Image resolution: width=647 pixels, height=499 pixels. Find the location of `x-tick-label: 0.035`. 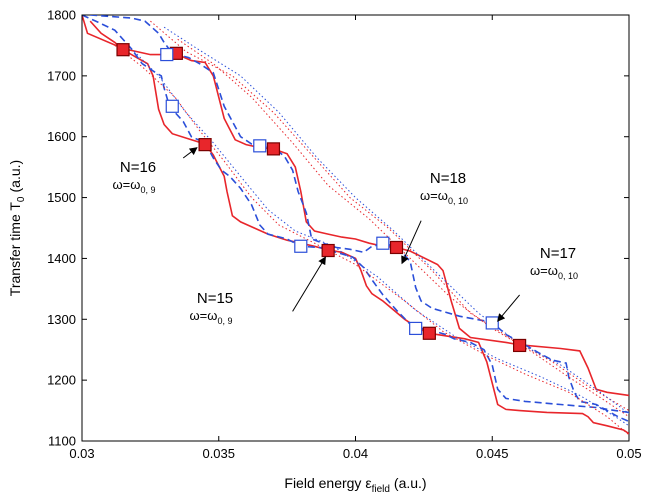

x-tick-label: 0.035 is located at coordinates (218, 453).